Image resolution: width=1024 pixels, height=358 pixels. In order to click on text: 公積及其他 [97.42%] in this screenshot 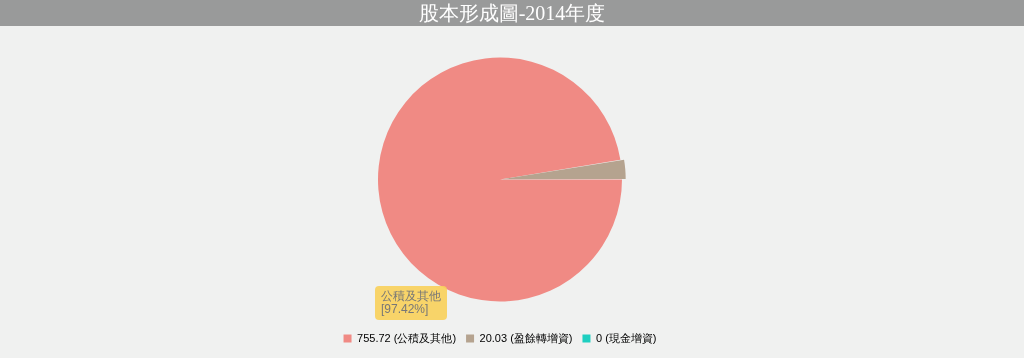, I will do `click(411, 303)`.